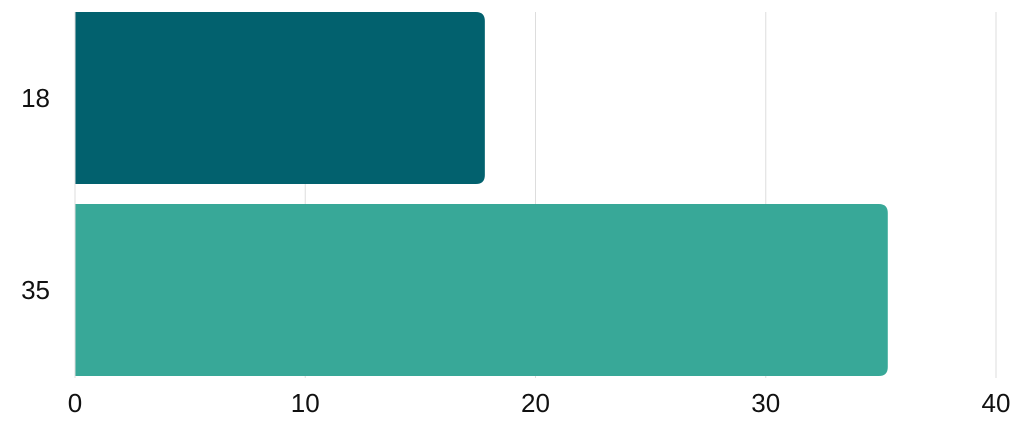 This screenshot has height=423, width=1018. I want to click on x-tick-label: 20, so click(535, 403).